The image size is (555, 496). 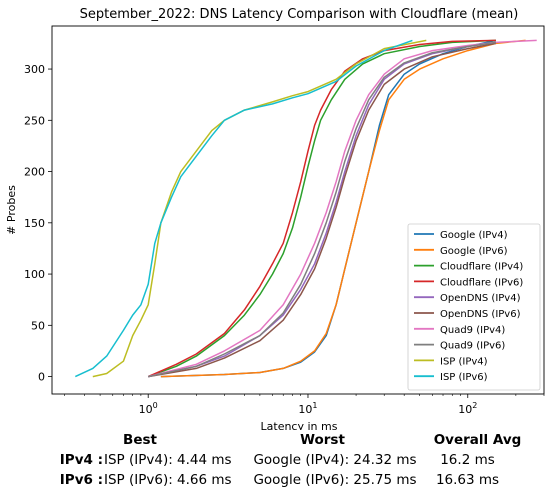 What do you see at coordinates (140, 440) in the screenshot?
I see `header-best: Best` at bounding box center [140, 440].